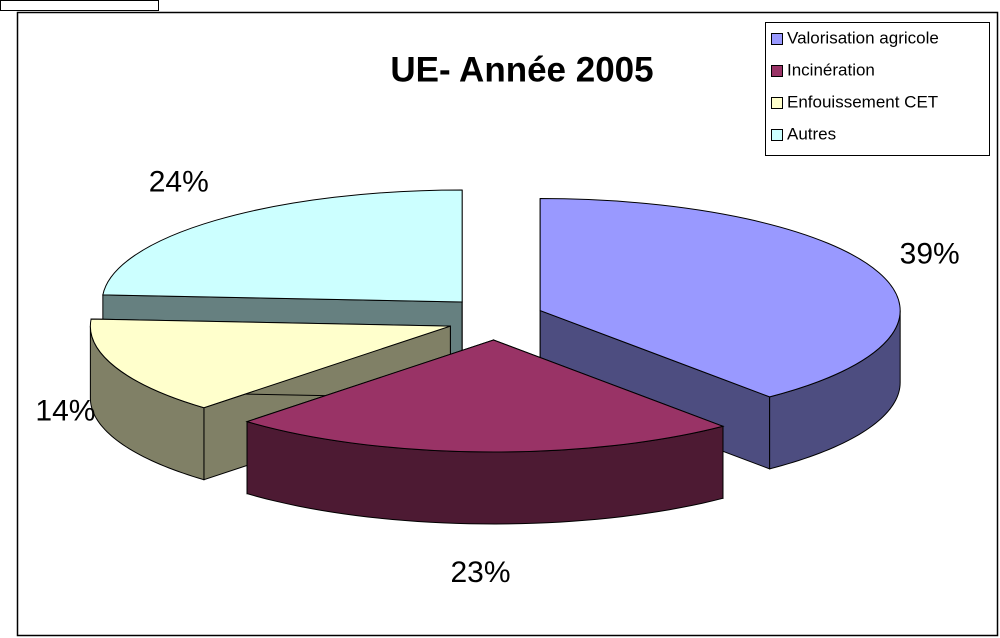  I want to click on legend-label: Valorisation agricole, so click(863, 37).